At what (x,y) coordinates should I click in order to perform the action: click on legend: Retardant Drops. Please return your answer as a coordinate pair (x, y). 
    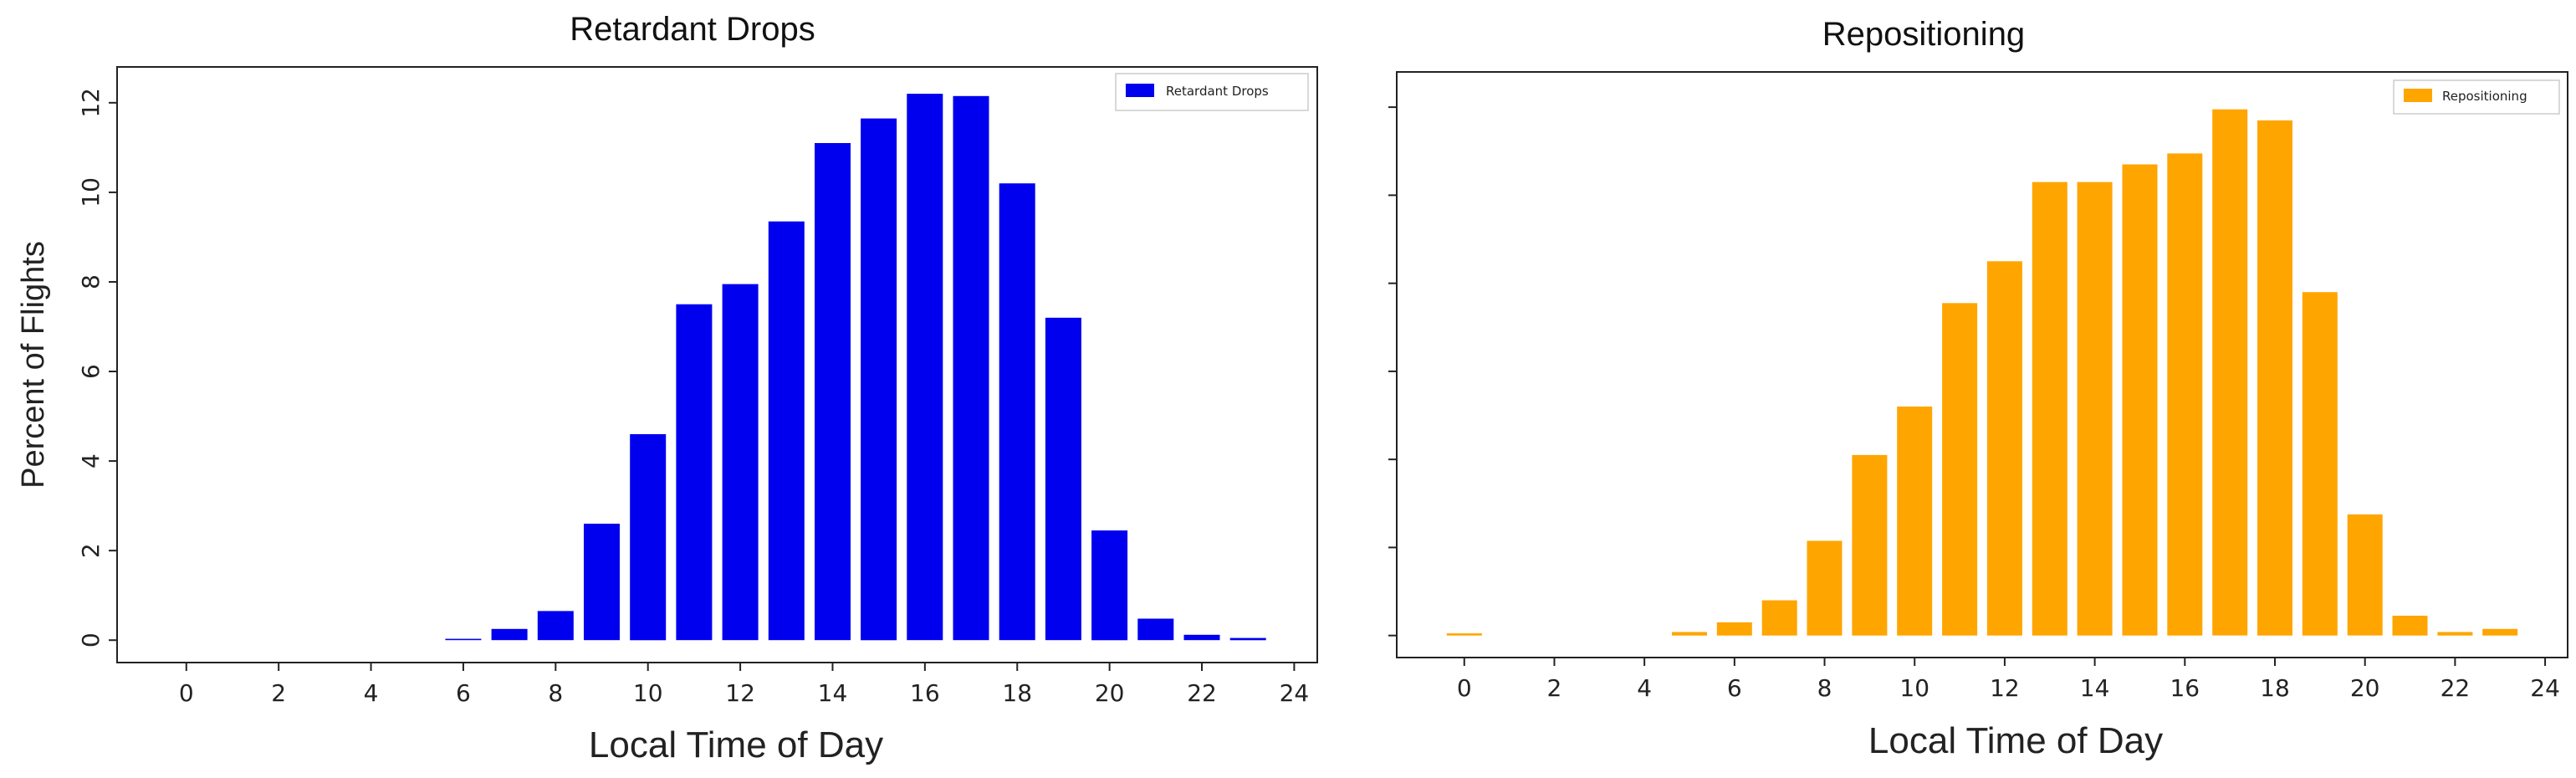
    Looking at the image, I should click on (1212, 92).